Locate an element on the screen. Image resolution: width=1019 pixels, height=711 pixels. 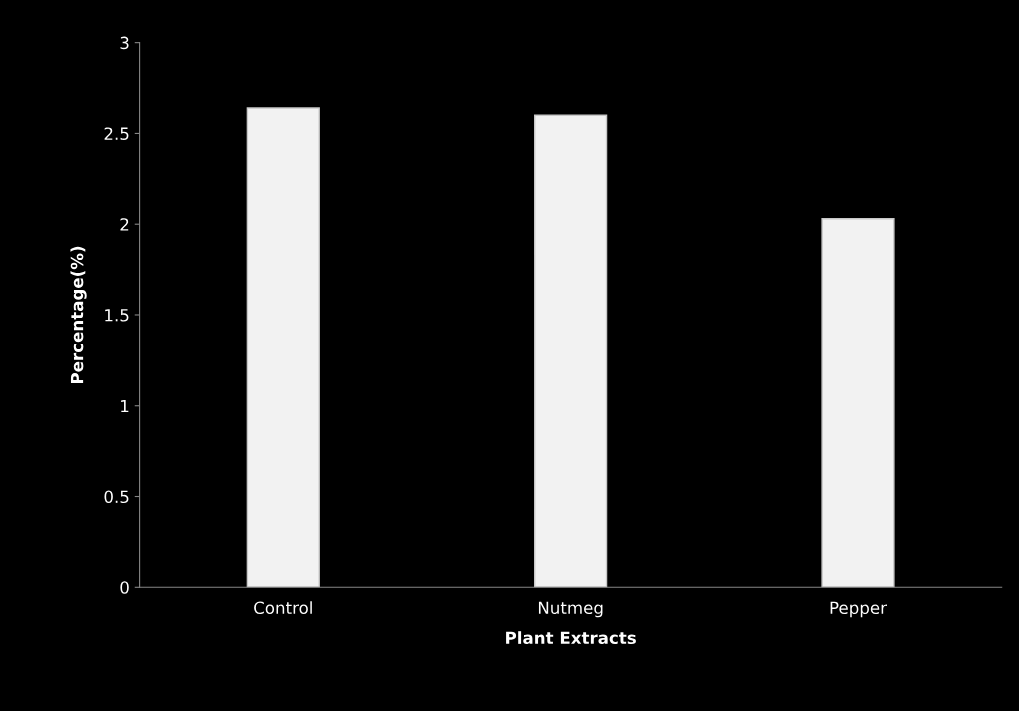
y-tick-label: 0.5 is located at coordinates (116, 497).